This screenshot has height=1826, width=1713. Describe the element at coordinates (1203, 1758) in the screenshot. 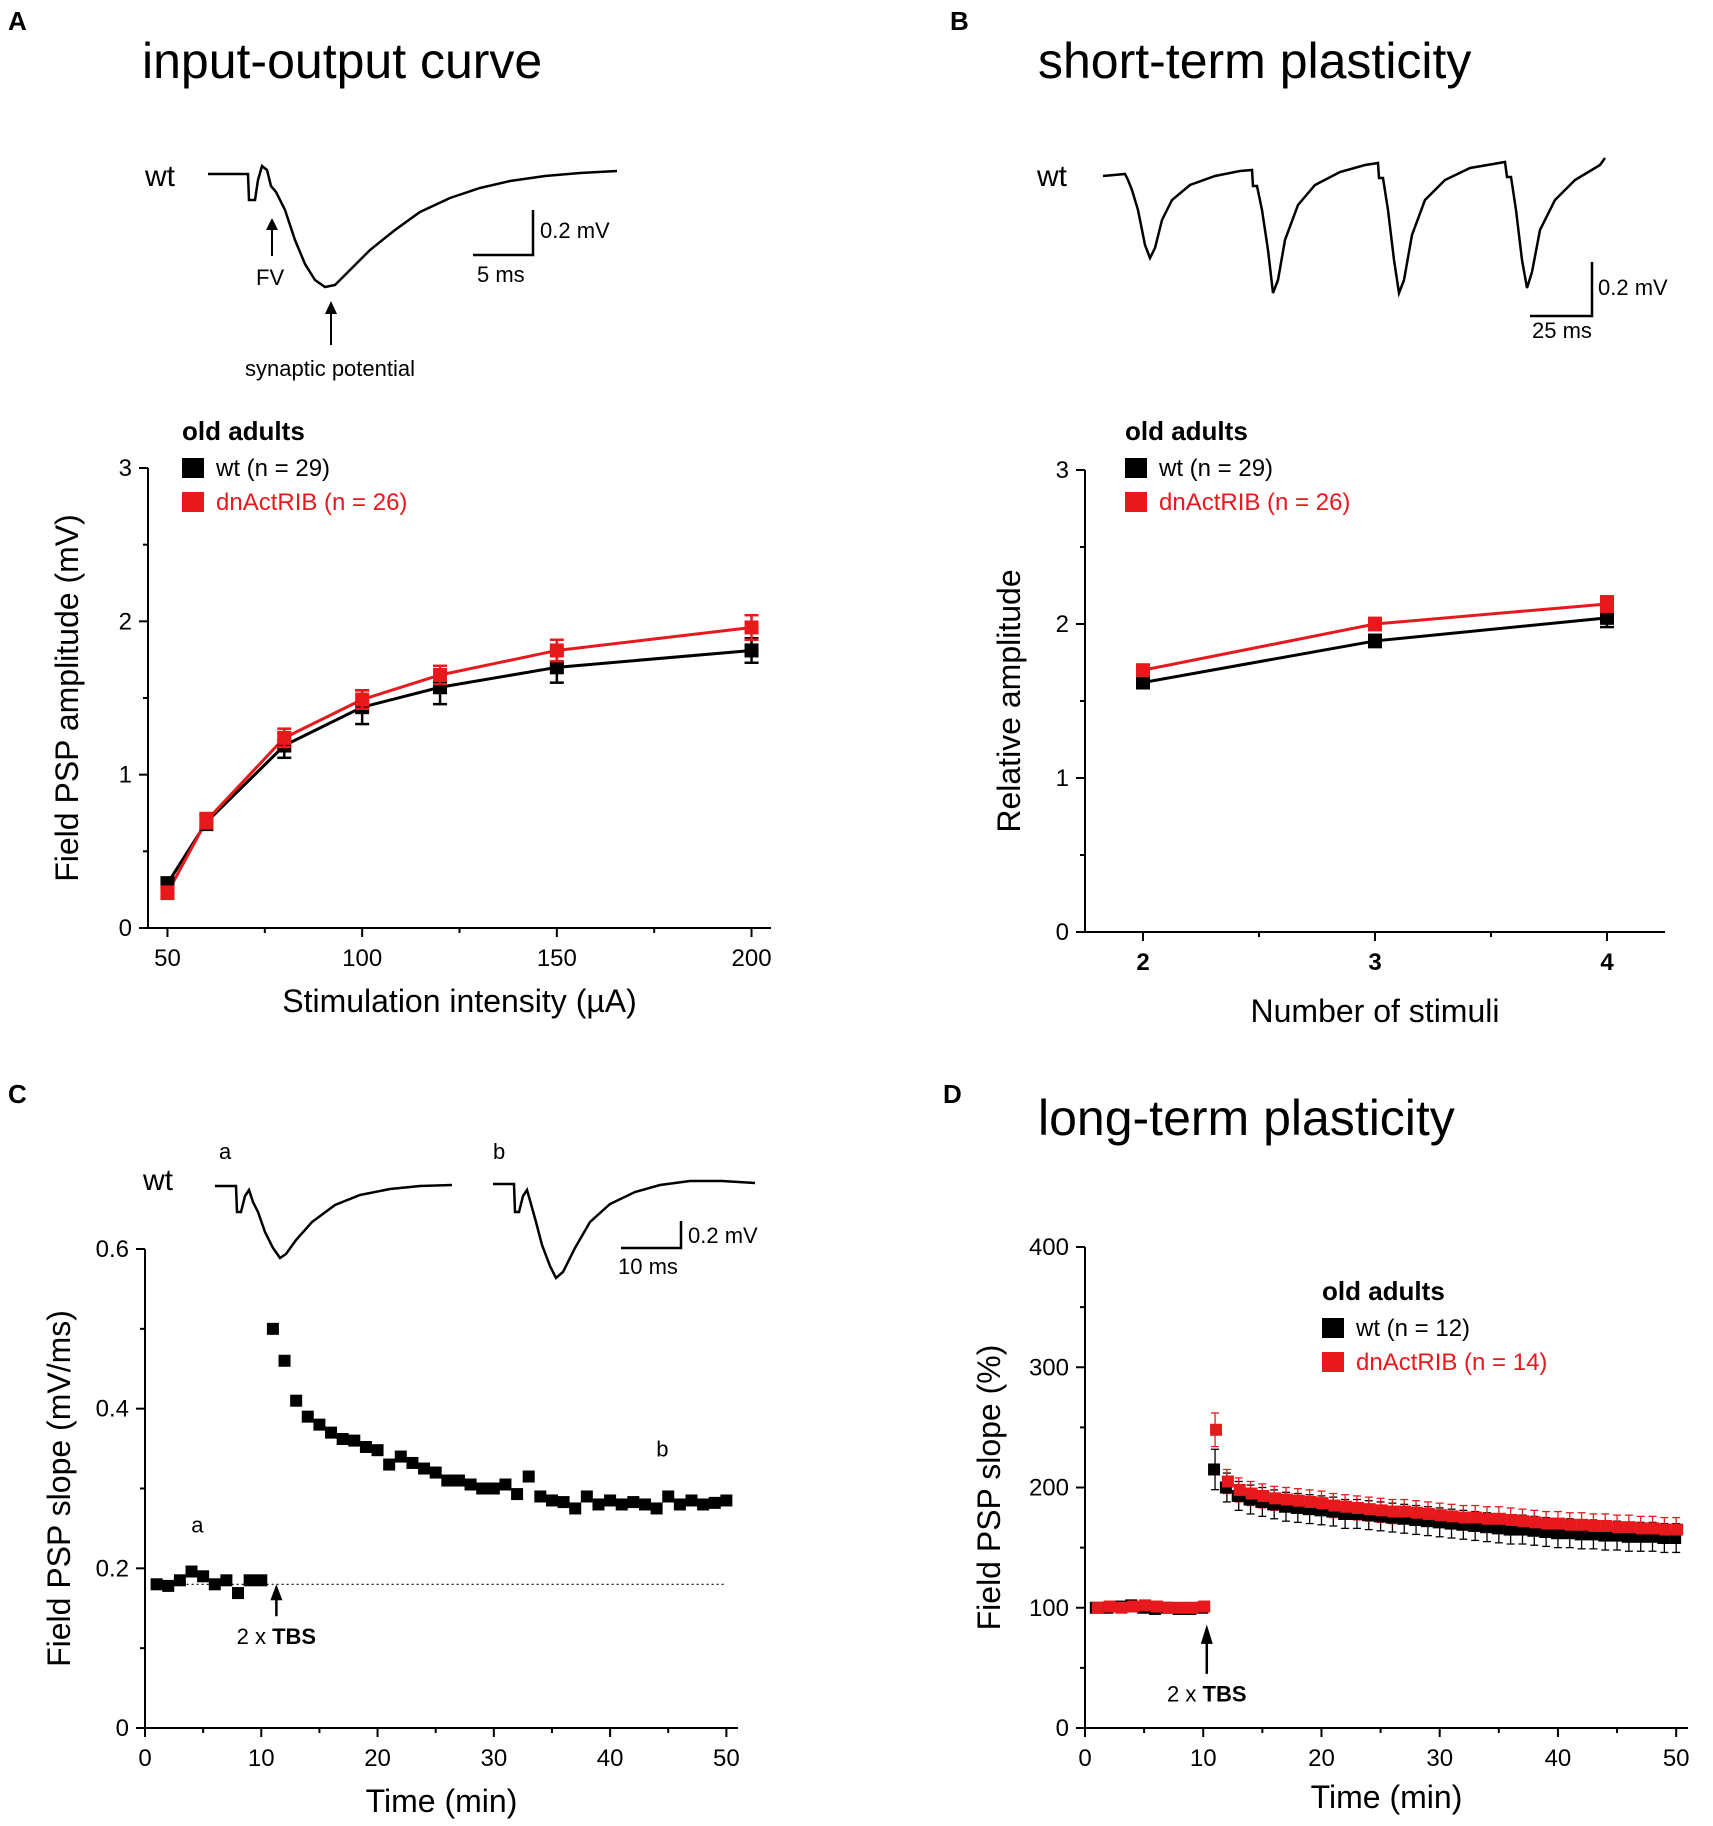

I see `chart-d-x-tick-label: 10` at that location.